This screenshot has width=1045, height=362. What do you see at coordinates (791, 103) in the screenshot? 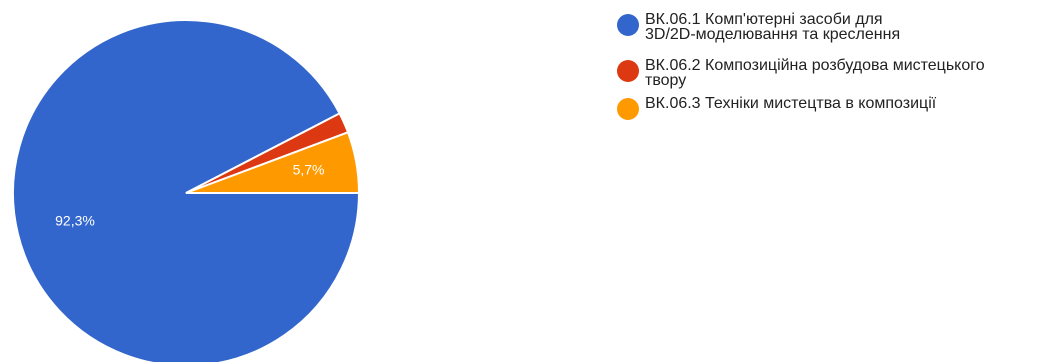
I see `legend-label-3: ВК.06.3 Техніки мистецтва в композиції` at bounding box center [791, 103].